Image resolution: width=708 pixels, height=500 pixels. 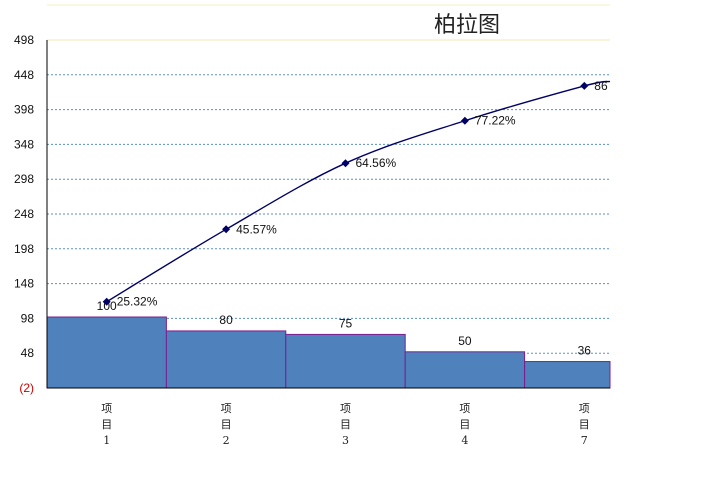 What do you see at coordinates (24, 249) in the screenshot?
I see `y-tick-label-4: 198` at bounding box center [24, 249].